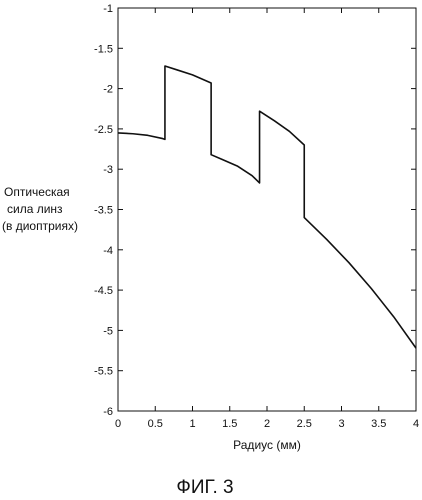  I want to click on y-tick-label: -6, so click(108, 412).